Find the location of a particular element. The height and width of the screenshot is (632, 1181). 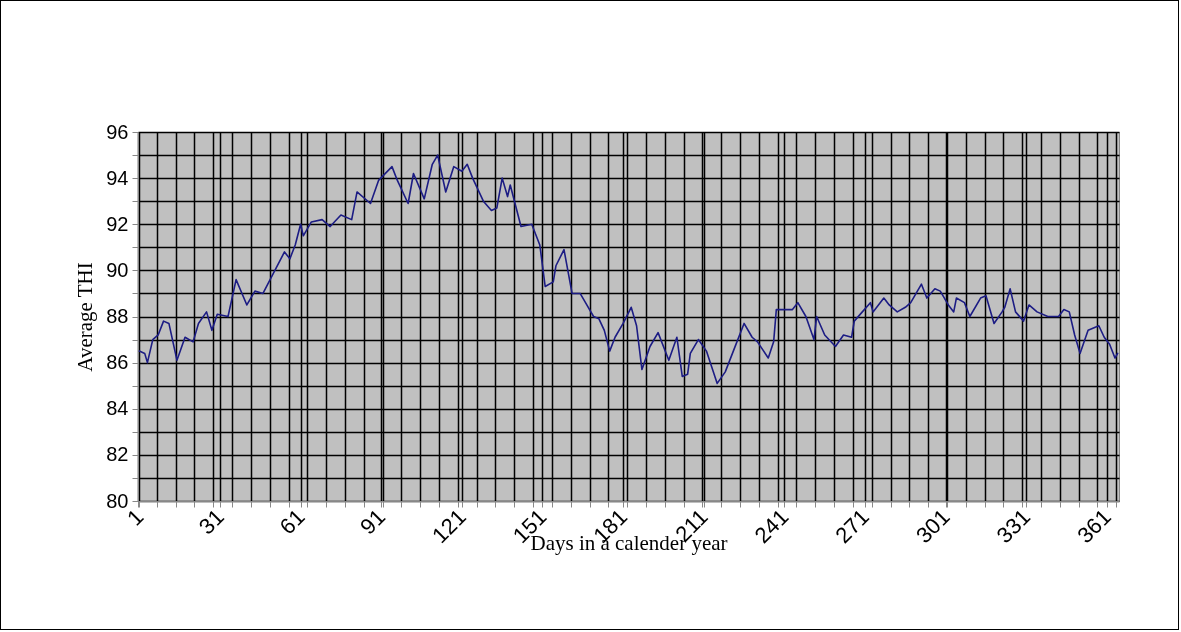

x-tick-label: 331 is located at coordinates (1013, 526).